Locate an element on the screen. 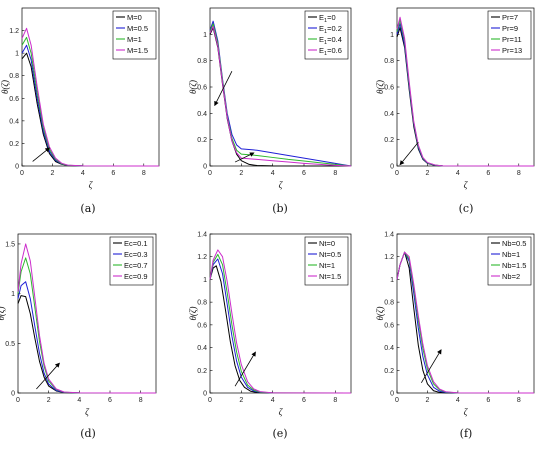 The height and width of the screenshot is (451, 550). y-tick-label: 1.5 is located at coordinates (10, 244).